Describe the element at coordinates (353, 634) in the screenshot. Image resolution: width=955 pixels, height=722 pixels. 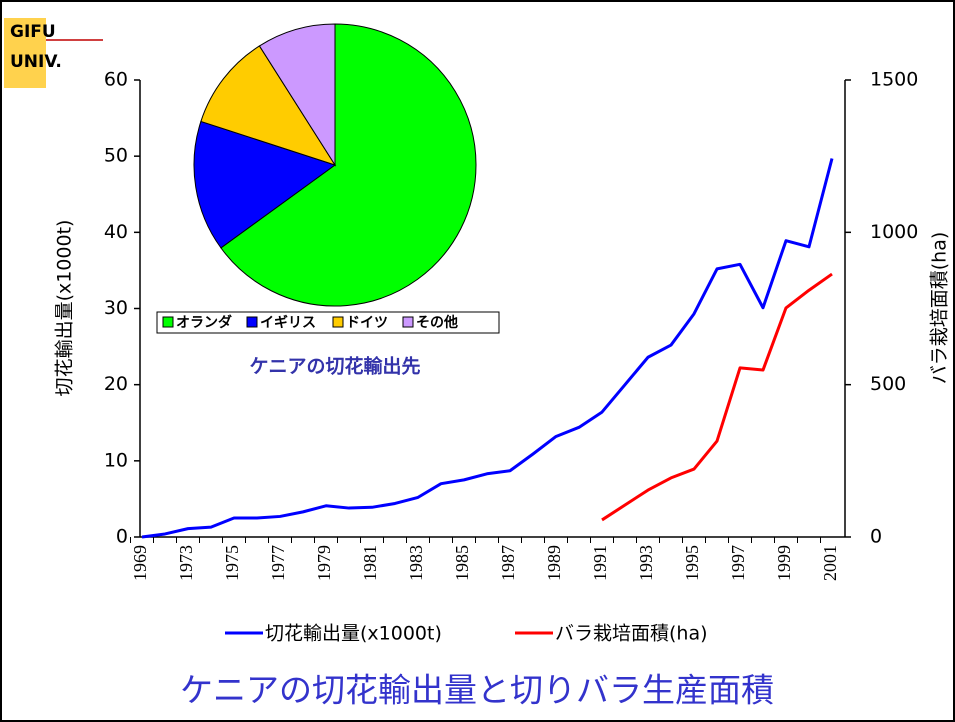
I see `legend-label: 切花輸出量(x1000t)` at that location.